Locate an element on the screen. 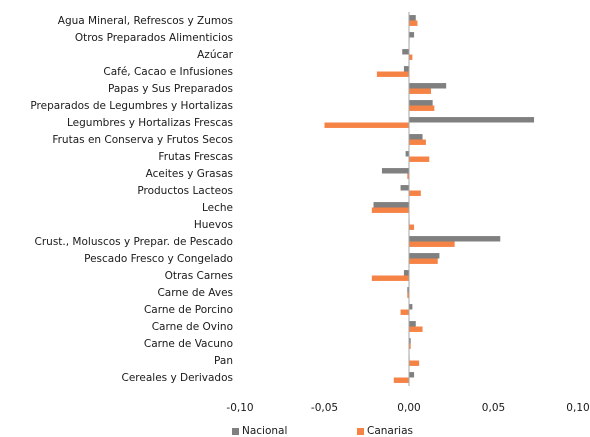  category-label: Crust., Moluscos y Prepar. de Pescado is located at coordinates (134, 242).